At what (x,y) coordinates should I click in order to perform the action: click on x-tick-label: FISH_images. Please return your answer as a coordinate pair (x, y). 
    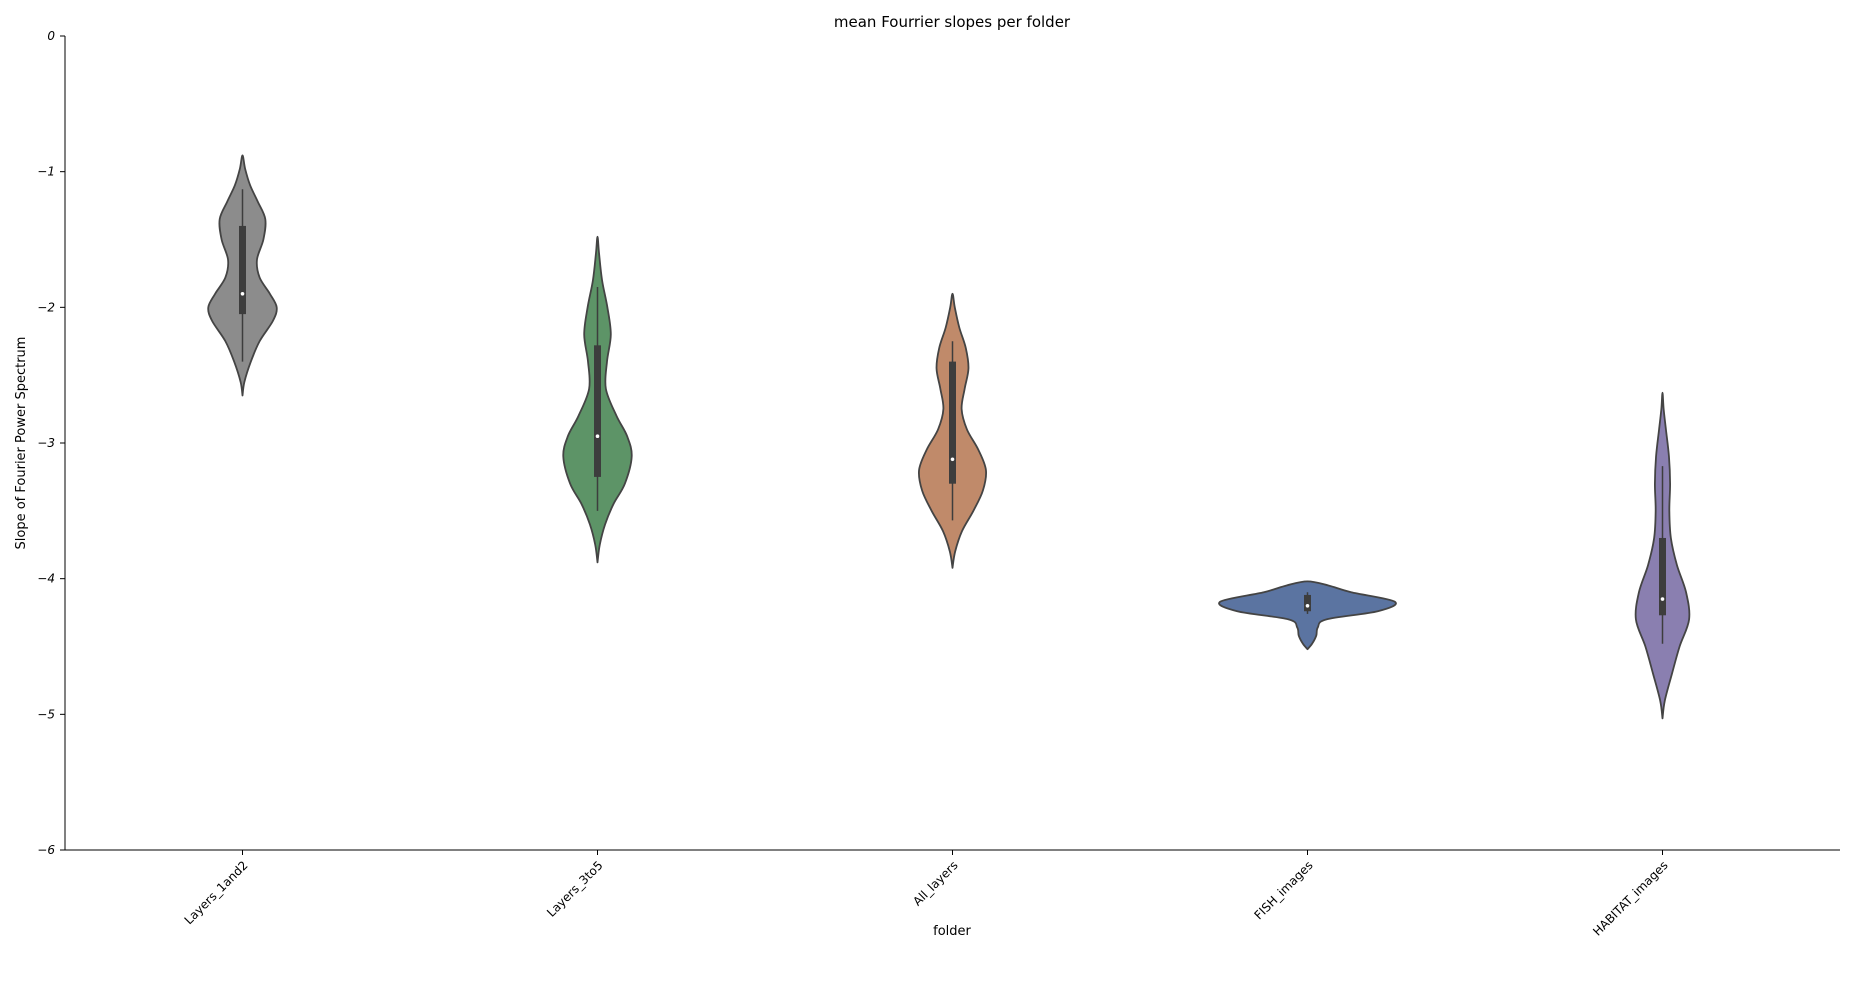
    Looking at the image, I should click on (1283, 890).